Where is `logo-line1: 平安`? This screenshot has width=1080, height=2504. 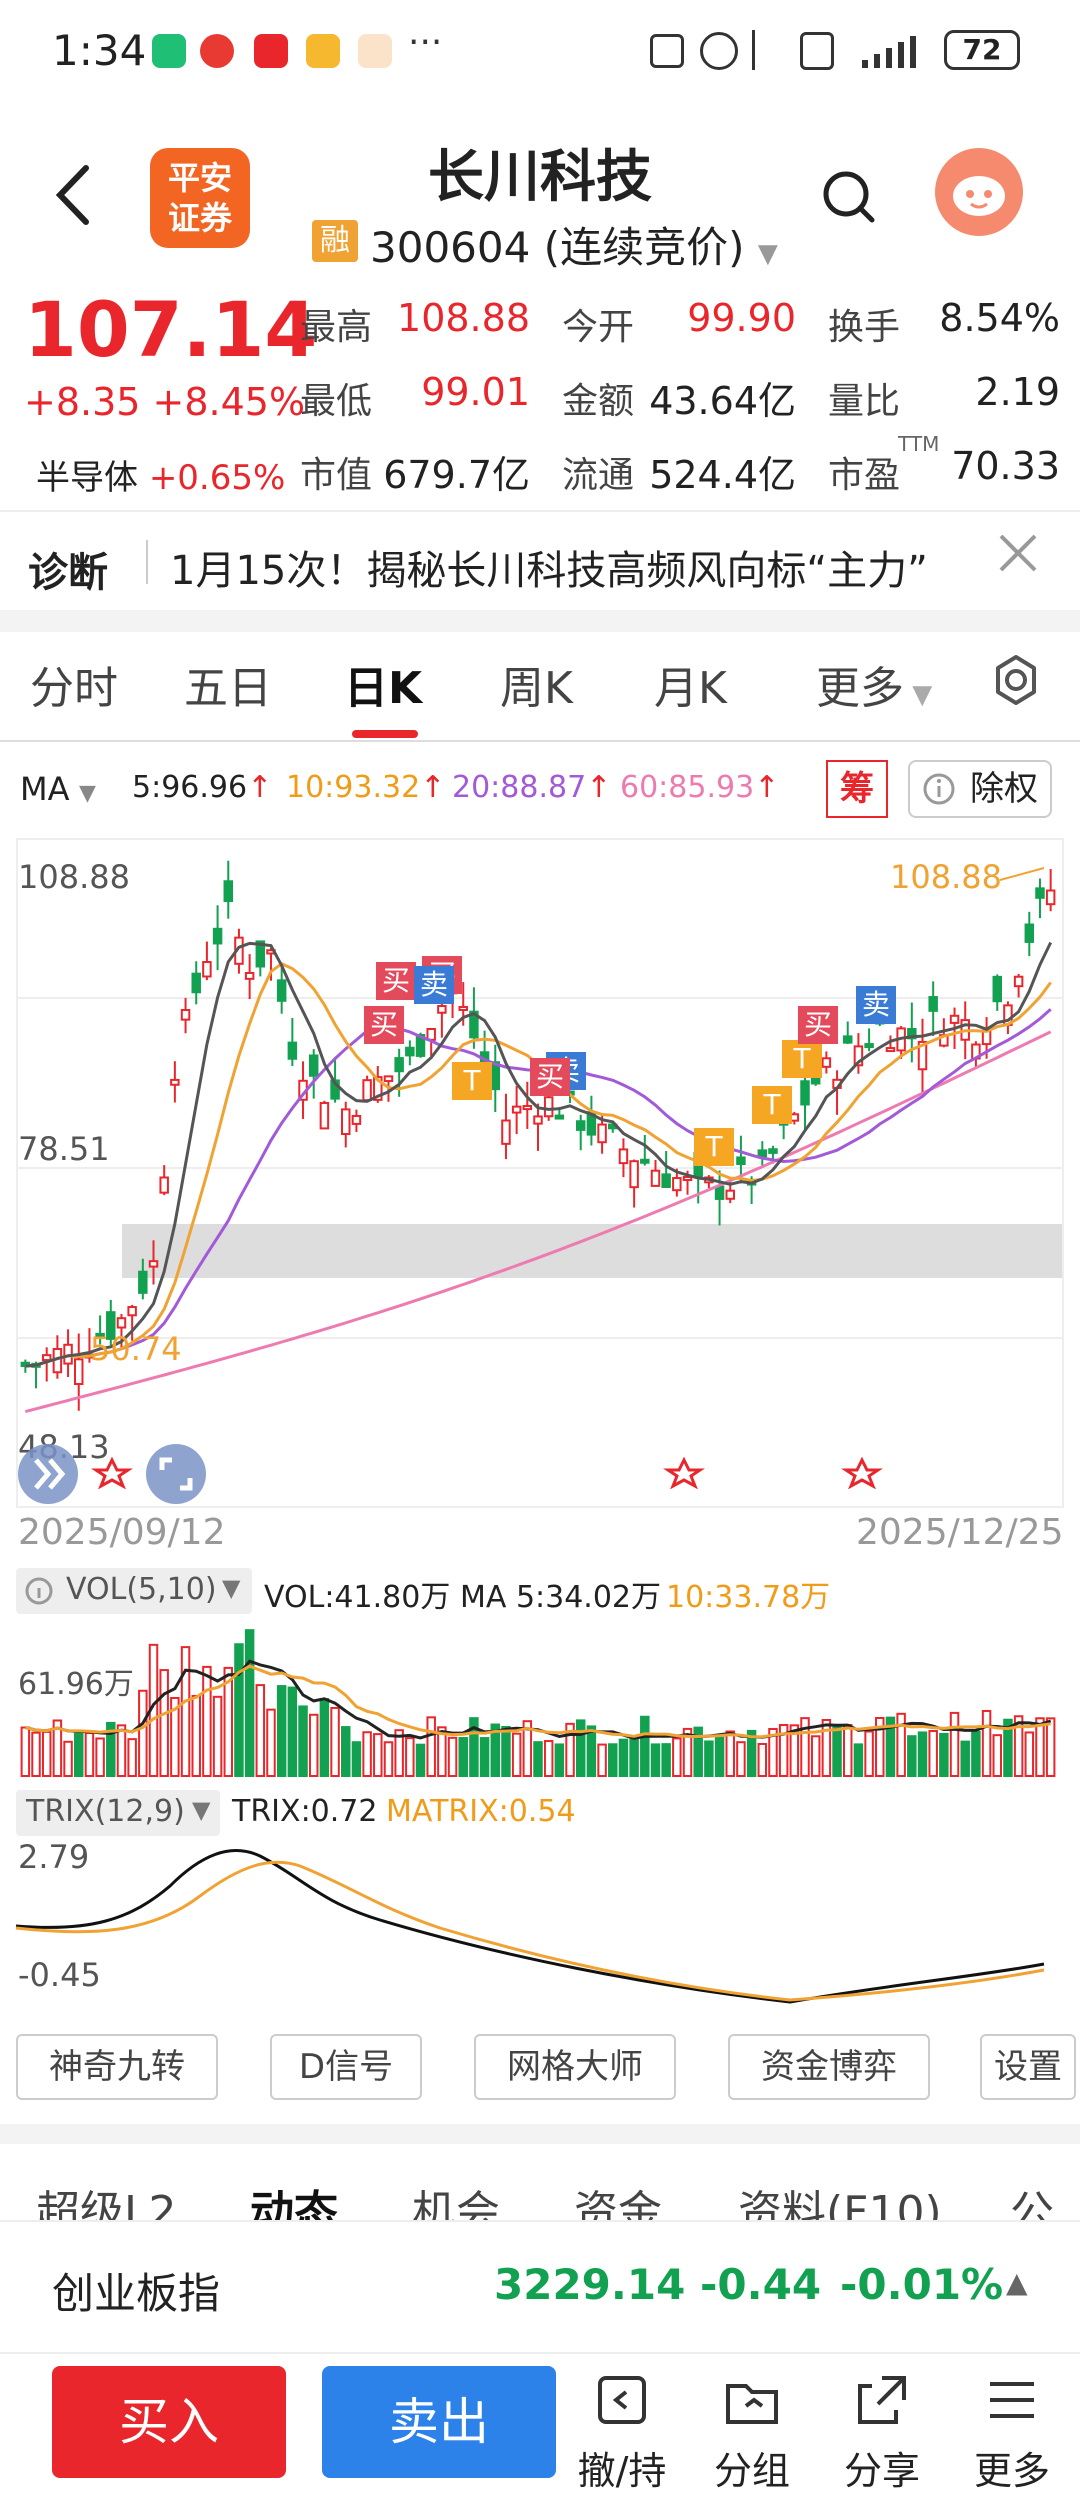 logo-line1: 平安 is located at coordinates (199, 178).